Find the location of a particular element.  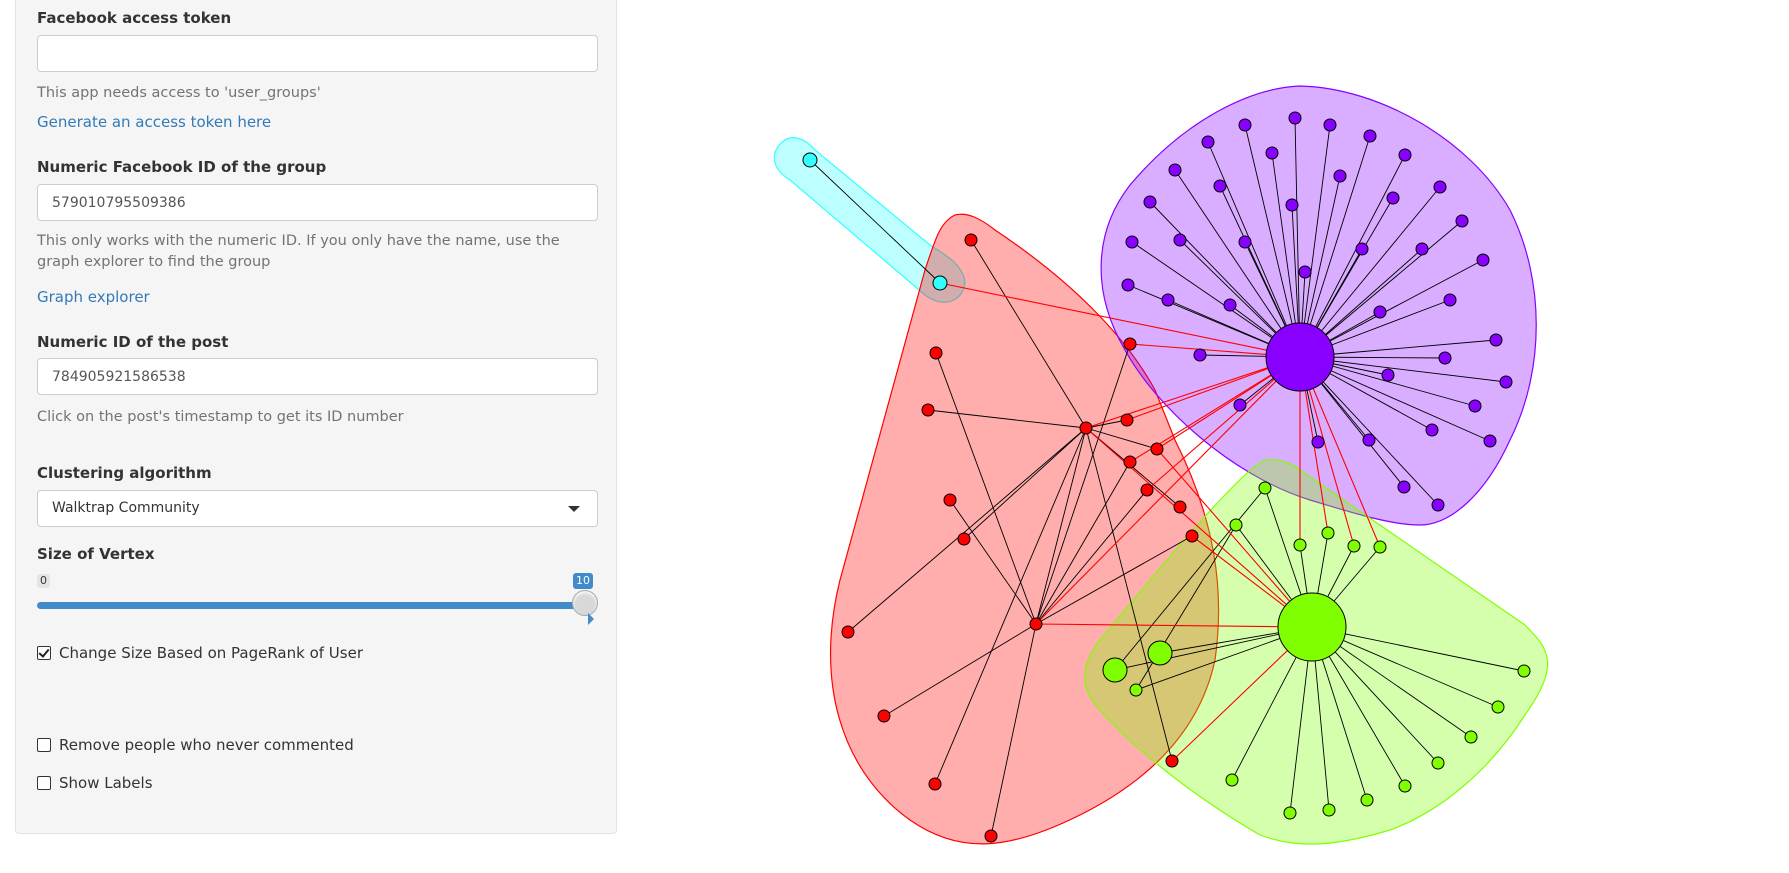

vertex-size-slider is located at coordinates (315, 605).